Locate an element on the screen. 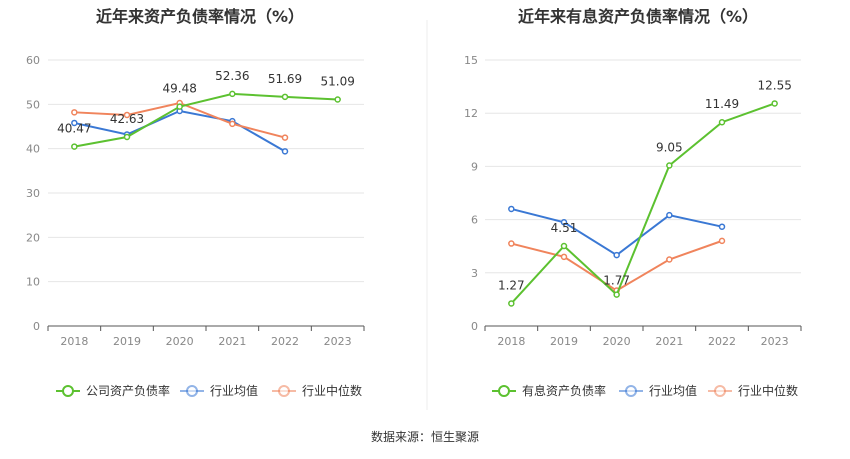 The height and width of the screenshot is (459, 850). y-tick-label: 3 is located at coordinates (474, 273).